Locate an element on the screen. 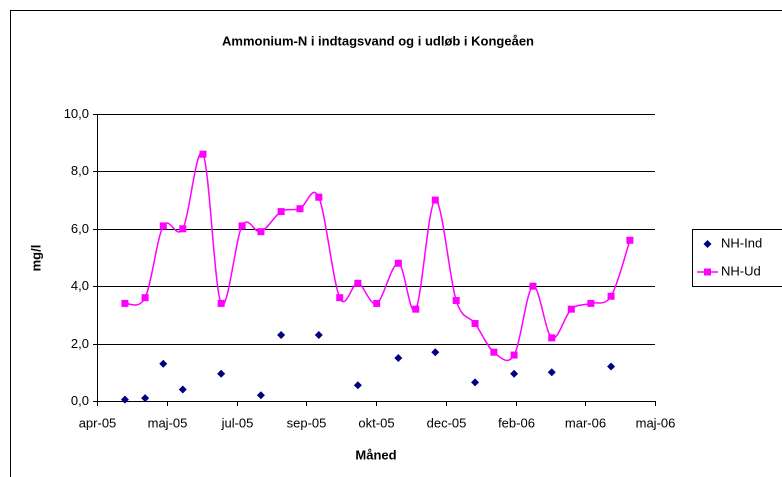 Image resolution: width=782 pixels, height=477 pixels. legend: NH-Ind NH-Ud is located at coordinates (737, 258).